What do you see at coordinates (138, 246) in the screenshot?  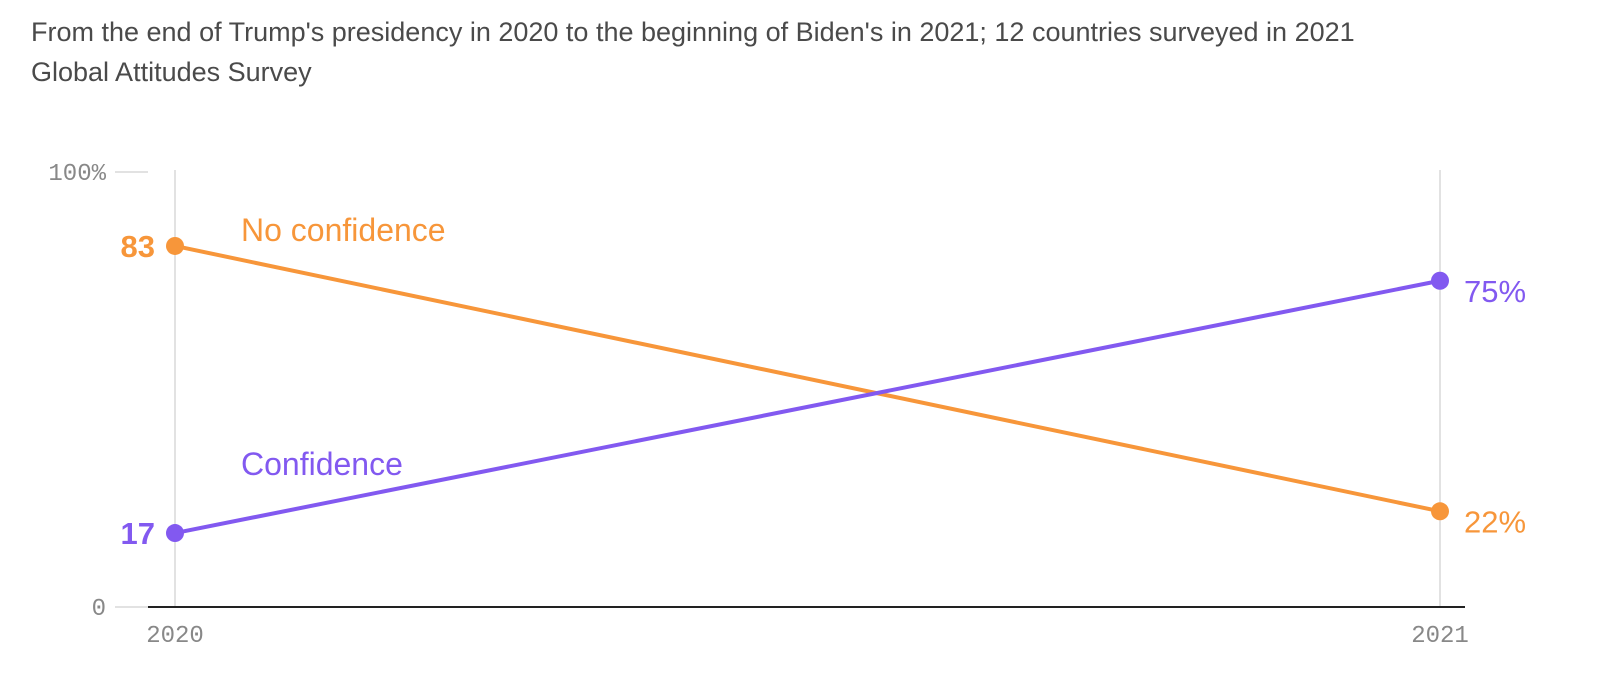 I see `no-confidence-value-label-2020: 83` at bounding box center [138, 246].